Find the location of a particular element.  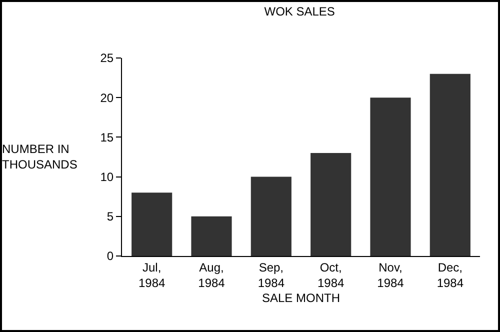

chart-title: WOK SALES is located at coordinates (299, 11).